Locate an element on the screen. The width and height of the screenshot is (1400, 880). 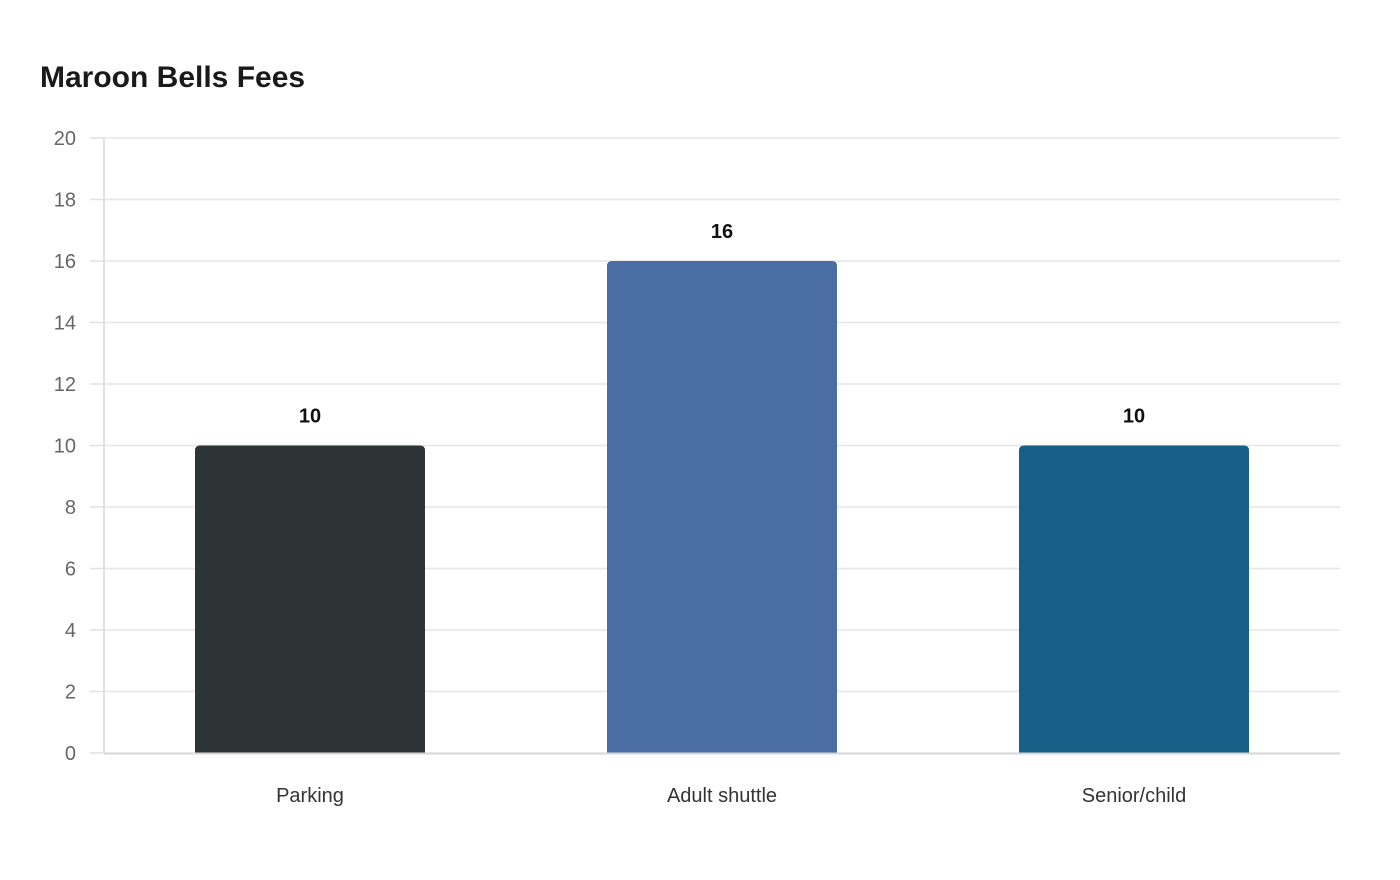
chart-title: Maroon Bells Fees is located at coordinates (173, 77).